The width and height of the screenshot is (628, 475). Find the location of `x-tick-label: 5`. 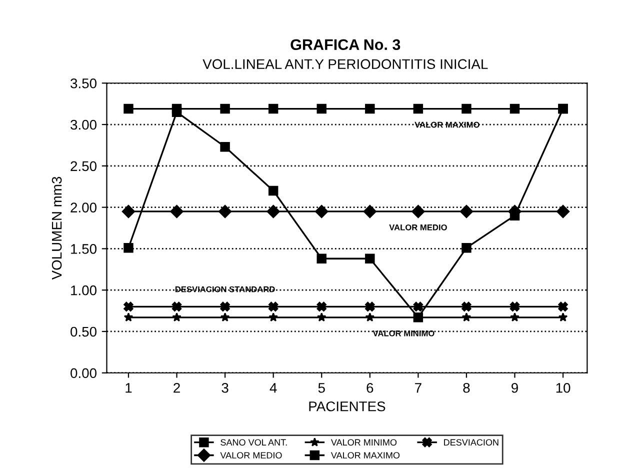

x-tick-label: 5 is located at coordinates (321, 388).